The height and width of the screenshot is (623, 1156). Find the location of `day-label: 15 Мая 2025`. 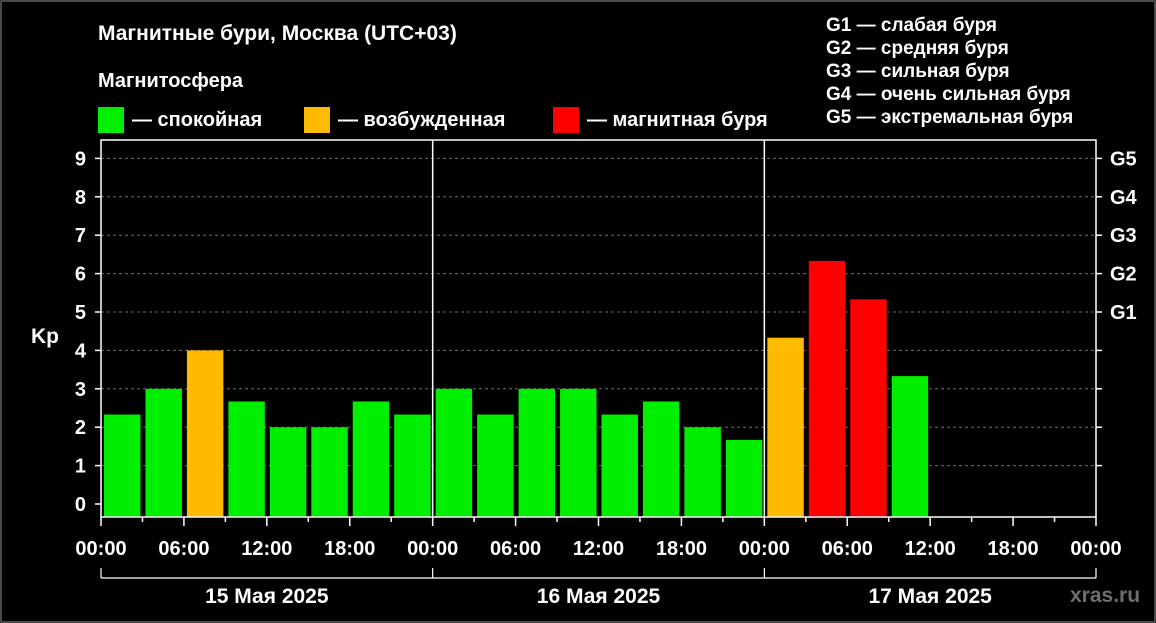

day-label: 15 Мая 2025 is located at coordinates (267, 596).